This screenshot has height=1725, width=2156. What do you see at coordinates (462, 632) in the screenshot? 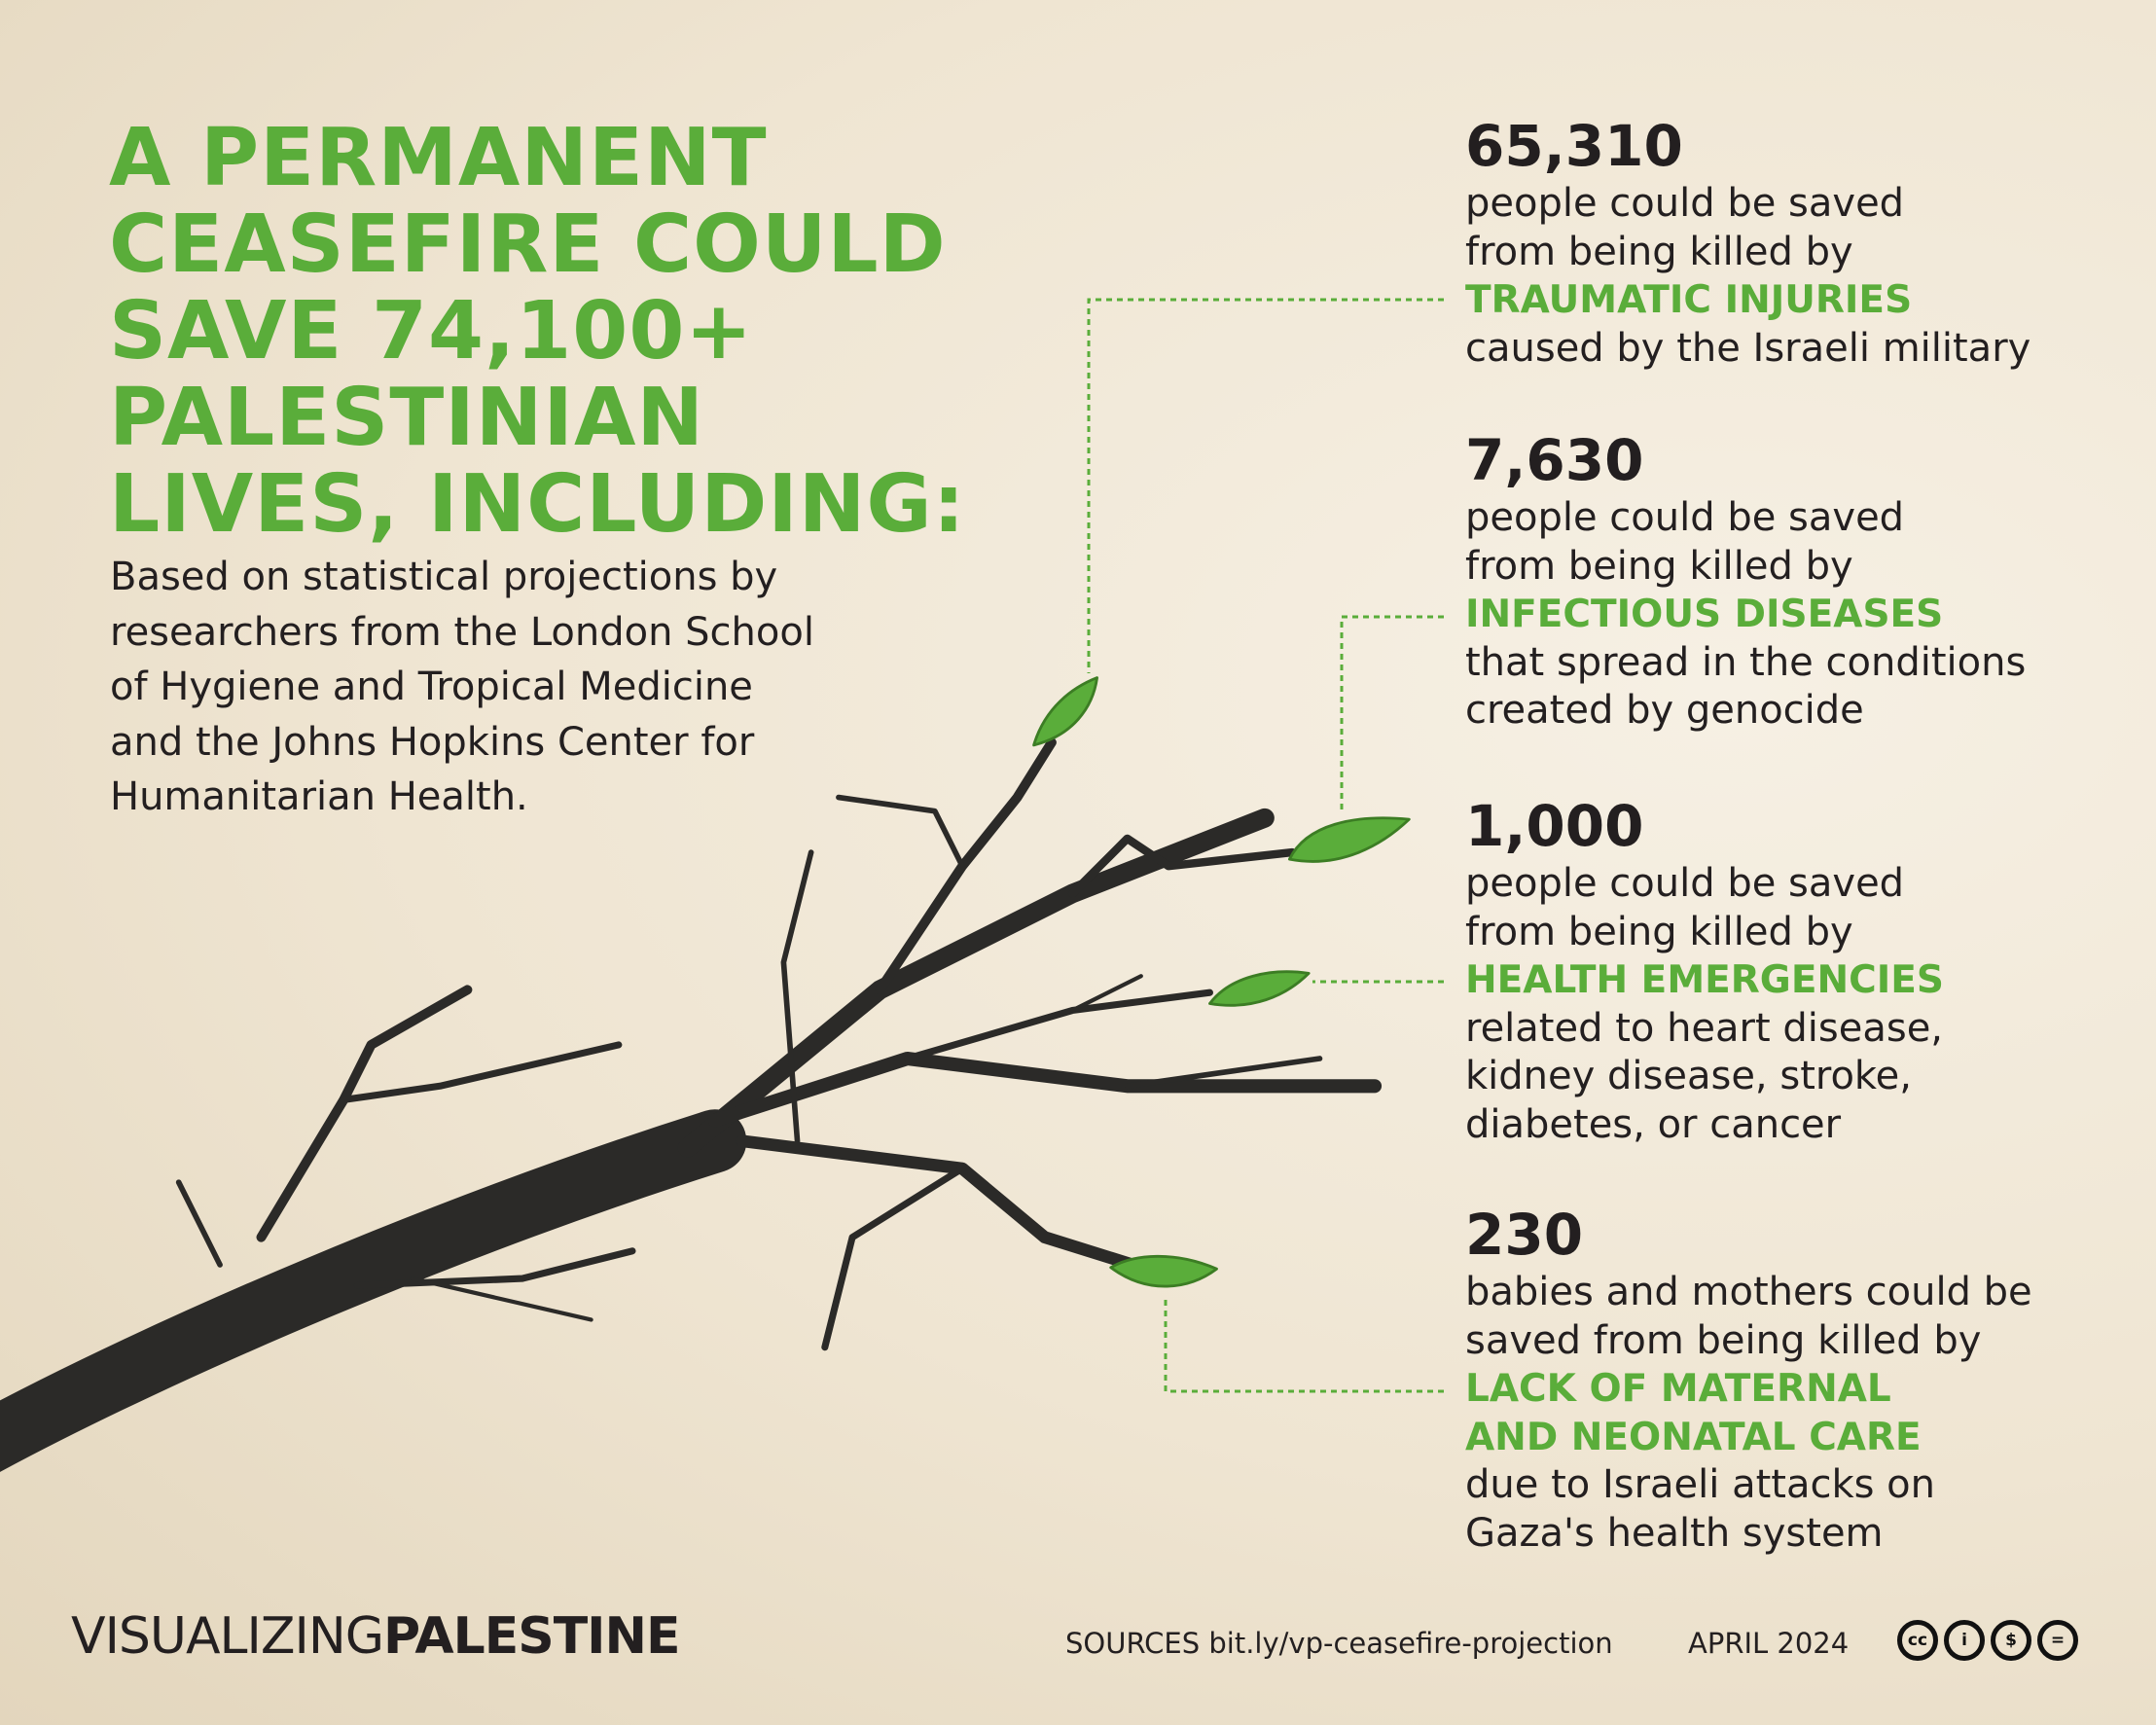
I see `intro-line: researchers from the London School` at bounding box center [462, 632].